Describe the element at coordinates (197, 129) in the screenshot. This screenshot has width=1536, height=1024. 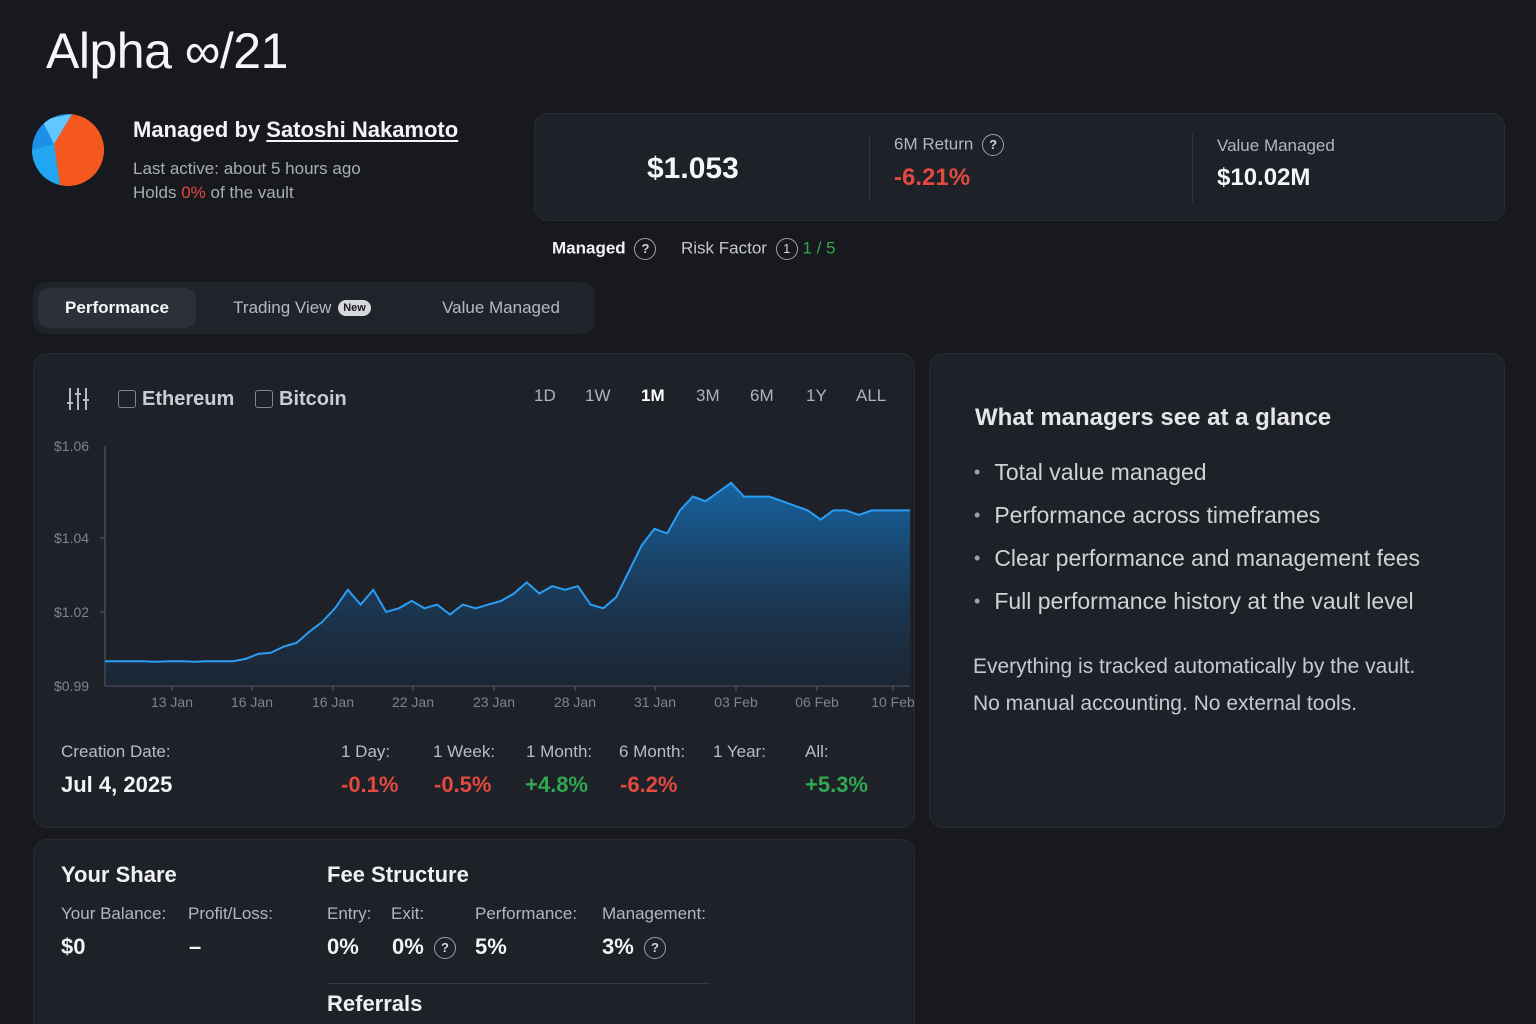
I see `managed-by-prefix: Managed by` at that location.